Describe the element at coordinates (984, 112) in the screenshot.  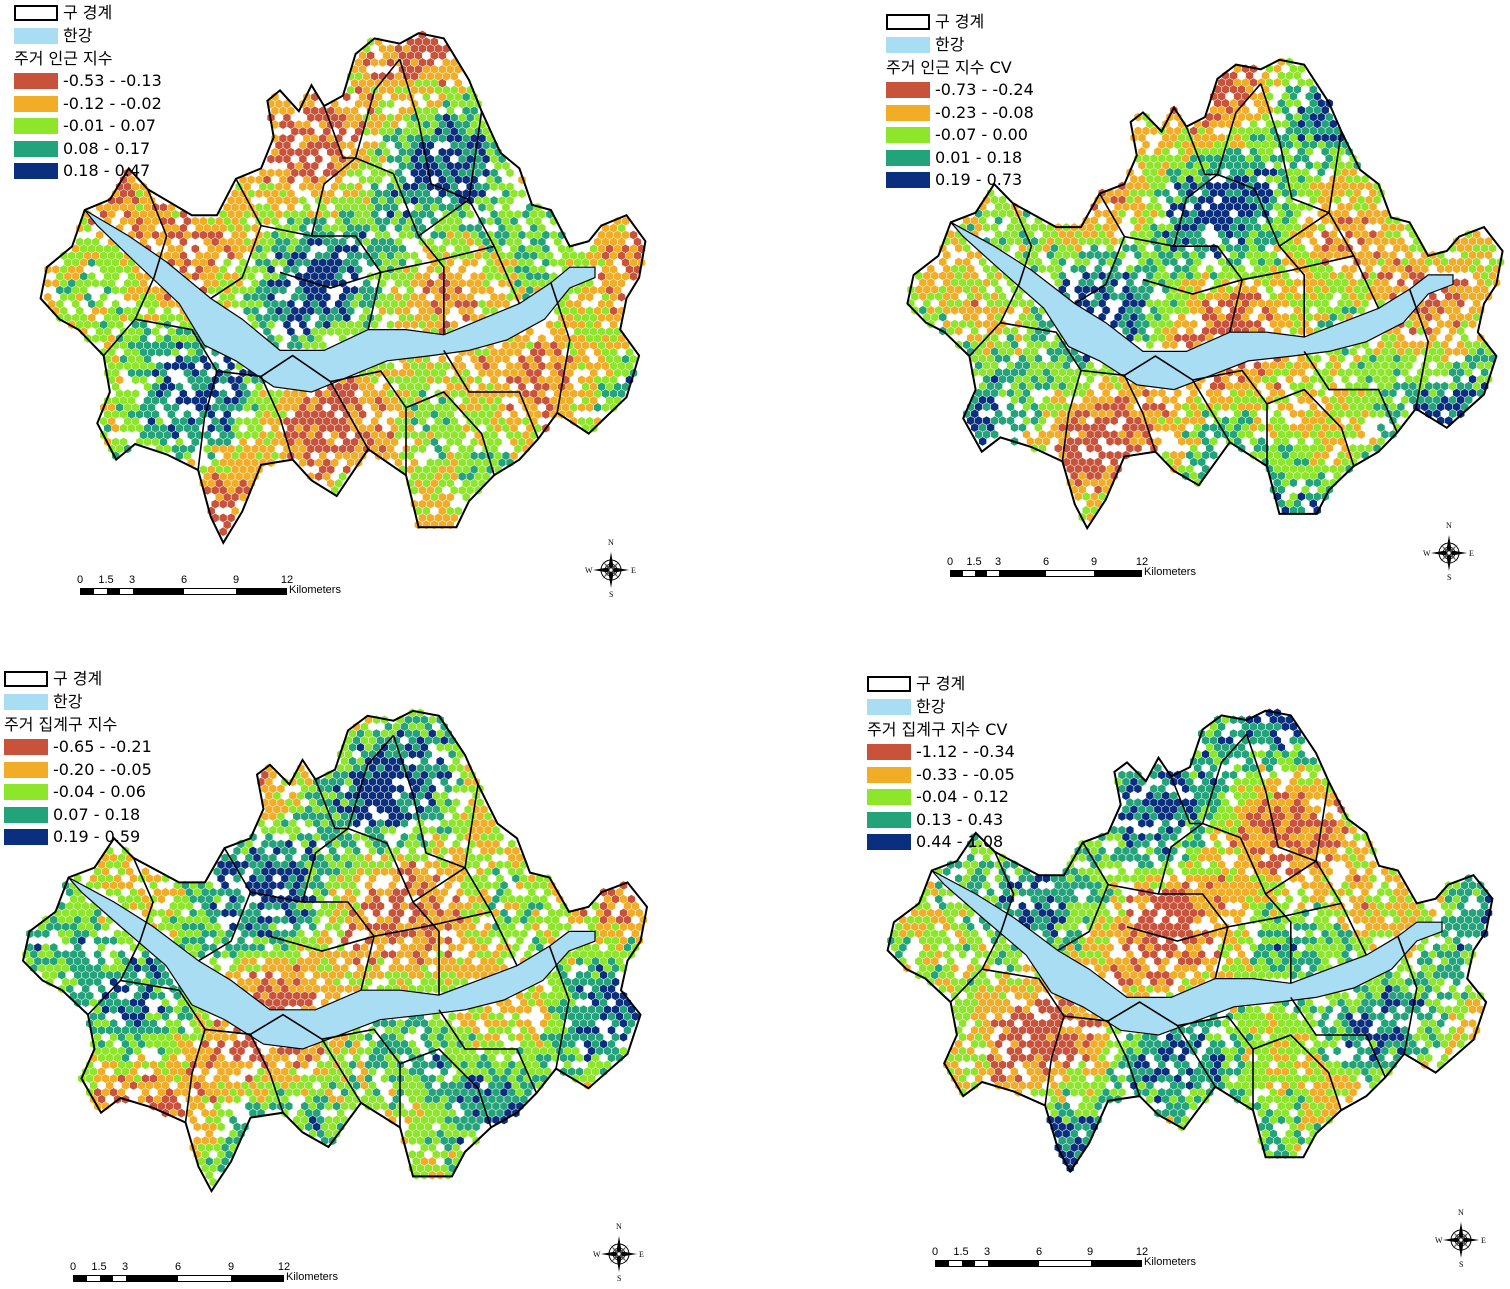
I see `legend-class-label: -0.23 - -0.08` at that location.